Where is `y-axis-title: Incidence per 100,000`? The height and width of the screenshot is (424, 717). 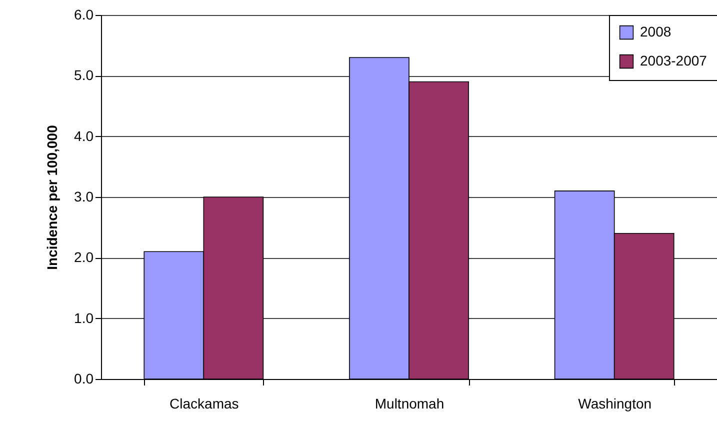 y-axis-title: Incidence per 100,000 is located at coordinates (52, 197).